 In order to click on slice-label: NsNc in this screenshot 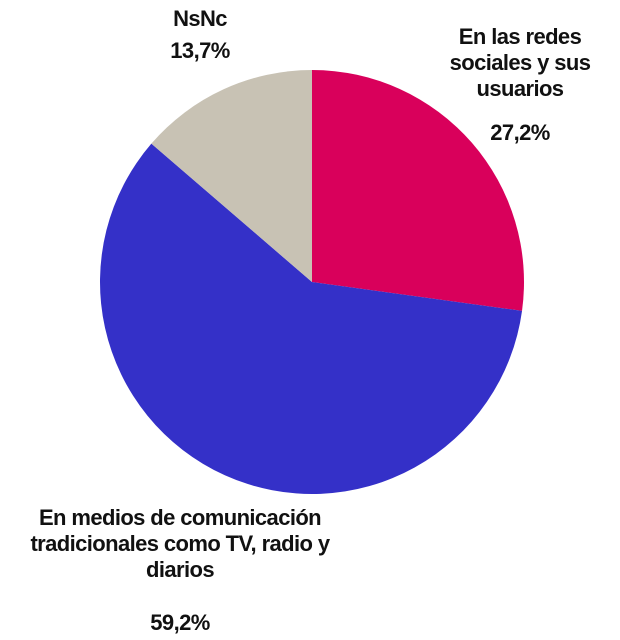, I will do `click(200, 18)`.